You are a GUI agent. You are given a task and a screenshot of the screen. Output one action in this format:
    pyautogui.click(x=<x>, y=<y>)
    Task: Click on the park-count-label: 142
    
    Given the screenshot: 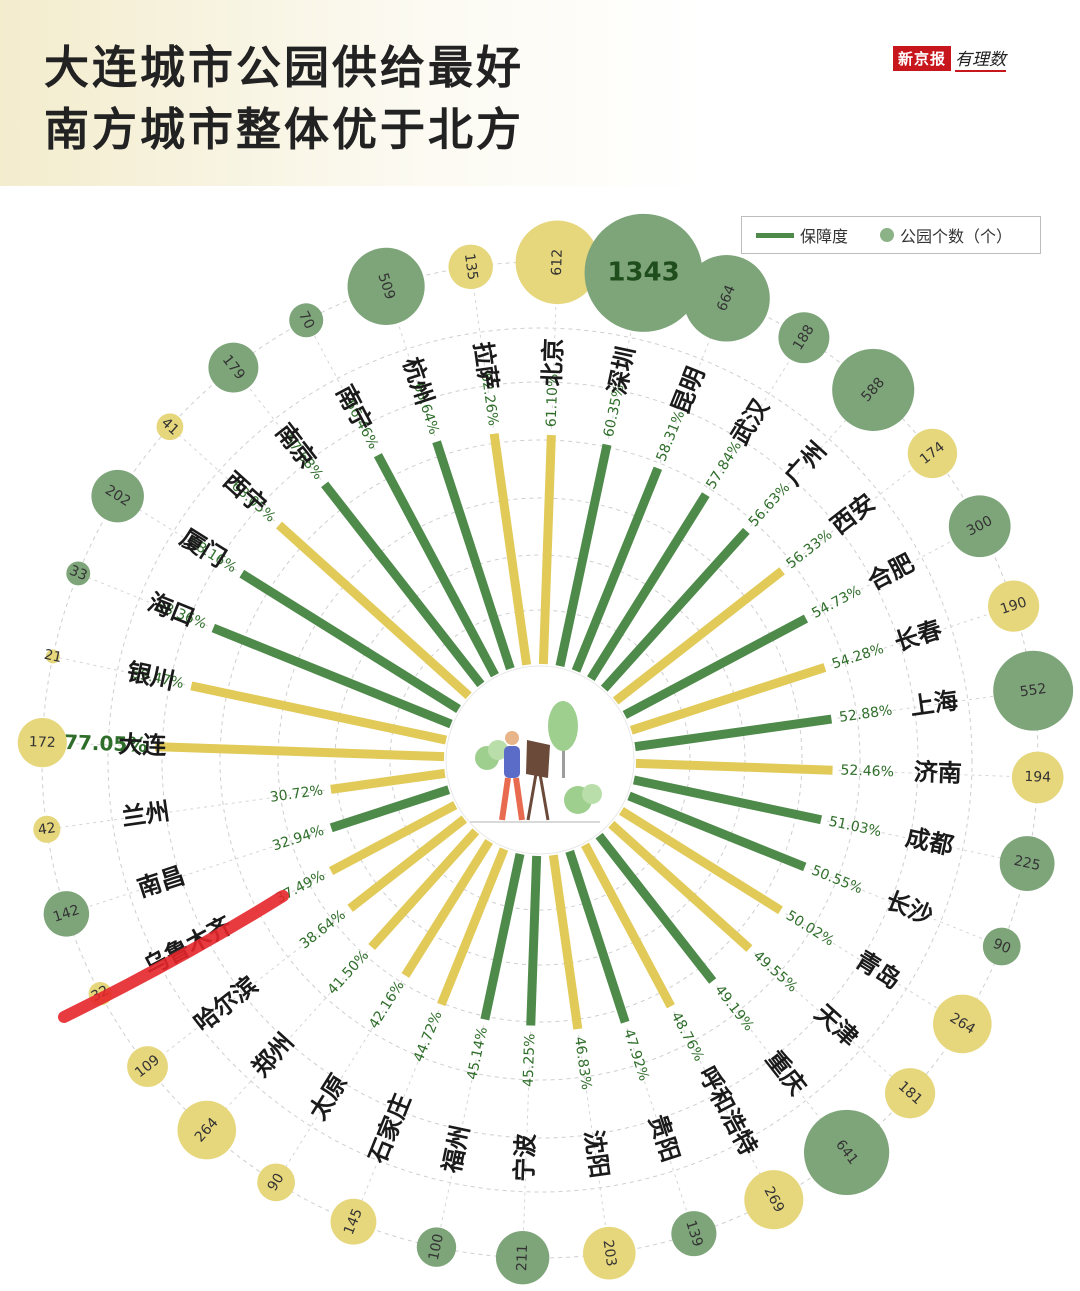 What is the action you would take?
    pyautogui.click(x=66, y=913)
    